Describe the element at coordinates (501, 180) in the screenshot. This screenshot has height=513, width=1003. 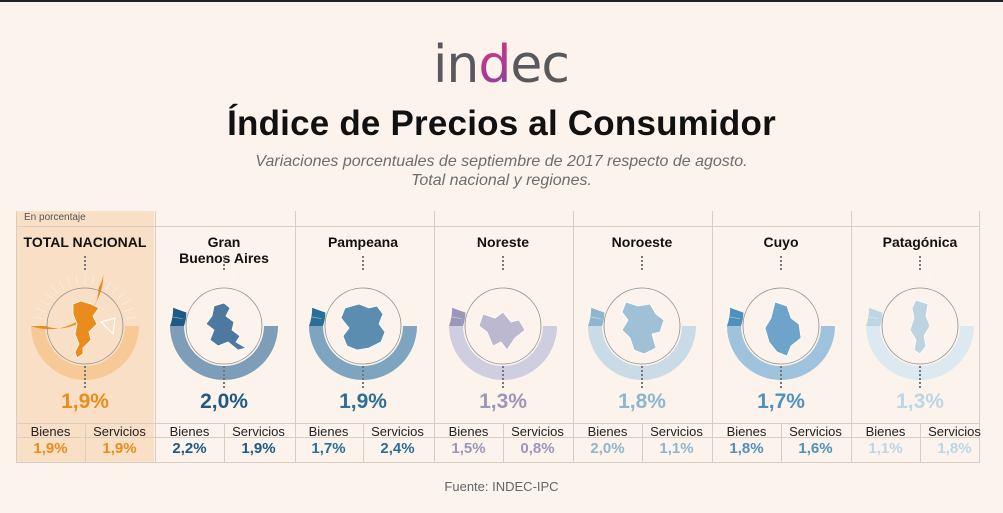
I see `subtitle-line-2: Total nacional y regiones.` at that location.